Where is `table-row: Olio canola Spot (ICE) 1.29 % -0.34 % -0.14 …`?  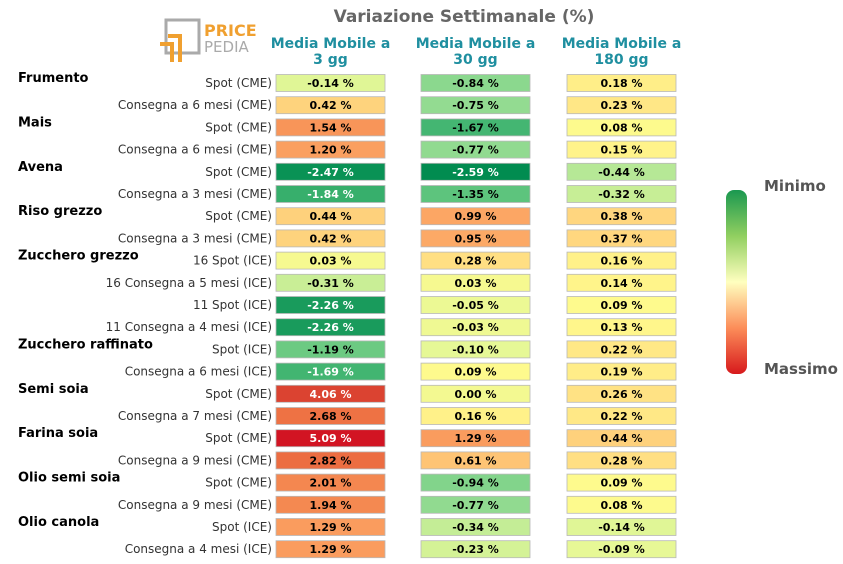
table-row: Olio canola Spot (ICE) 1.29 % -0.34 % -0.14 … is located at coordinates (347, 525).